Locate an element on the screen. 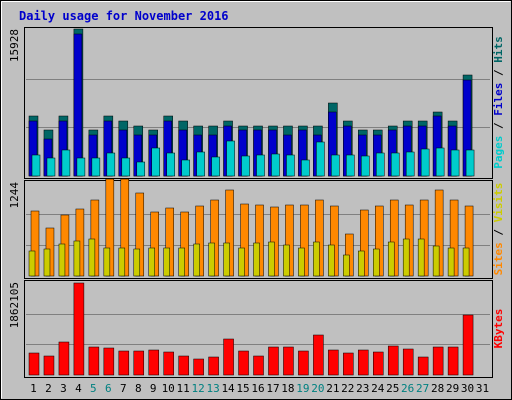  x-tick-label: 2 is located at coordinates (48, 388).